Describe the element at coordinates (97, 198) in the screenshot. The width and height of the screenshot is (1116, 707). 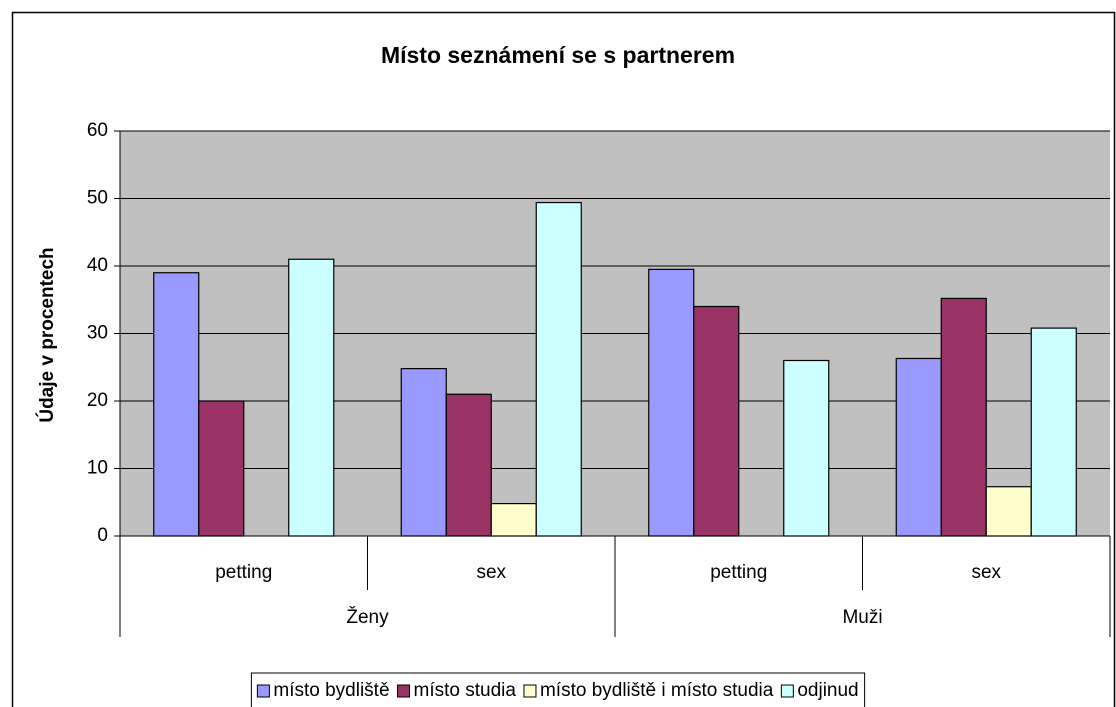
I see `y-tick-label: 50` at that location.